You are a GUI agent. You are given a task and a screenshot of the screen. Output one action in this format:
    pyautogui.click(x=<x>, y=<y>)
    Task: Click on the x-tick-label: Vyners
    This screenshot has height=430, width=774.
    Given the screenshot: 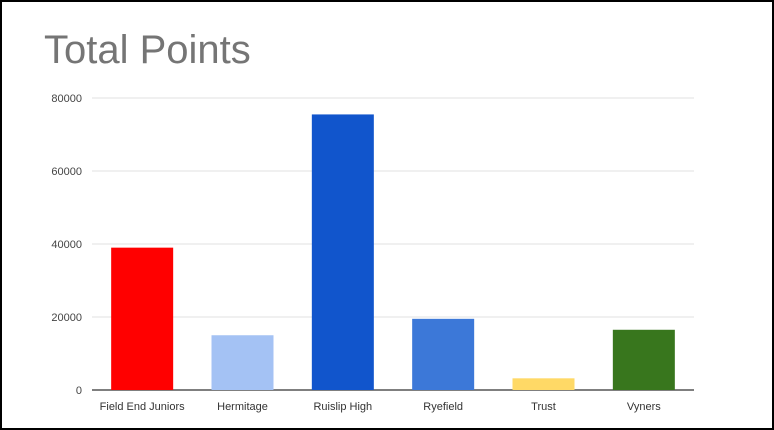 What is the action you would take?
    pyautogui.click(x=644, y=407)
    